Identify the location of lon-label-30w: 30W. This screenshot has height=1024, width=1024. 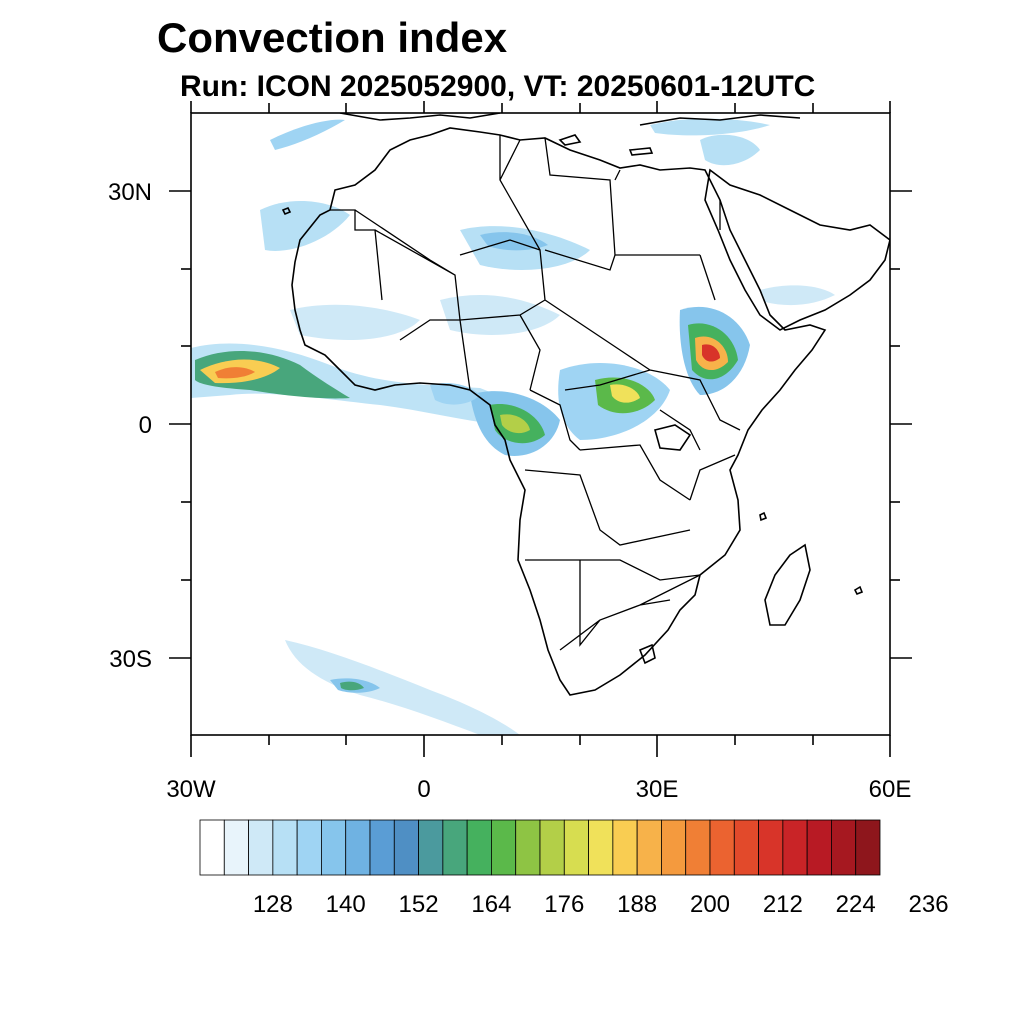
(191, 789).